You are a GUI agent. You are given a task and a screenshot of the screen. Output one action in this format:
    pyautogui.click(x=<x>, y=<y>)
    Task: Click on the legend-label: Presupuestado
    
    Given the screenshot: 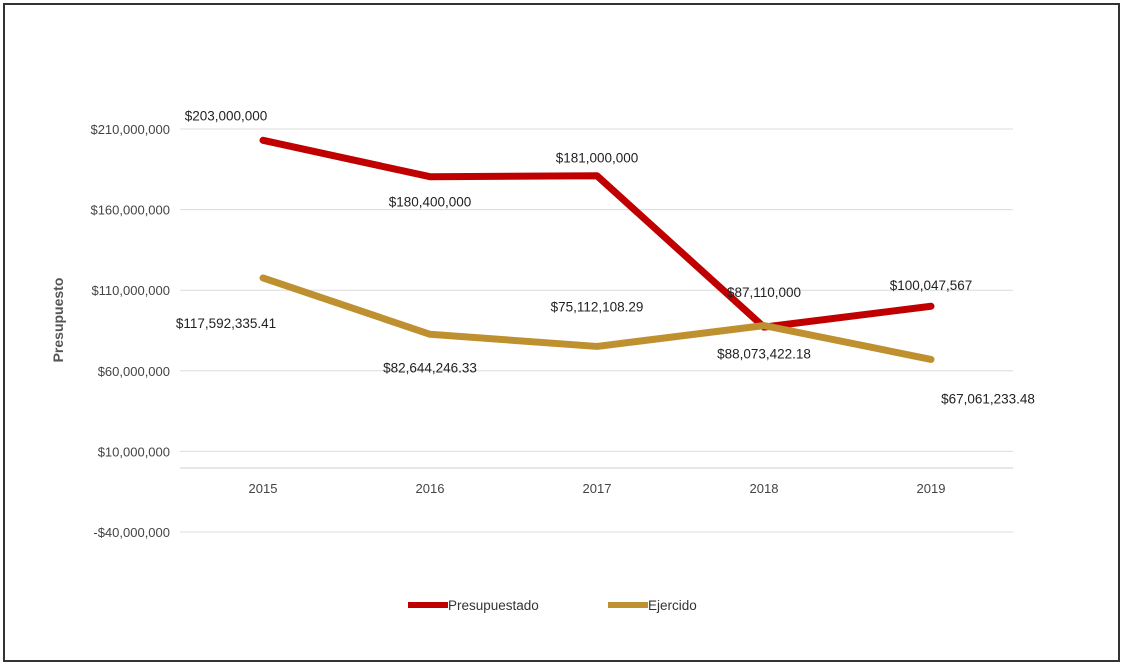 What is the action you would take?
    pyautogui.click(x=493, y=605)
    